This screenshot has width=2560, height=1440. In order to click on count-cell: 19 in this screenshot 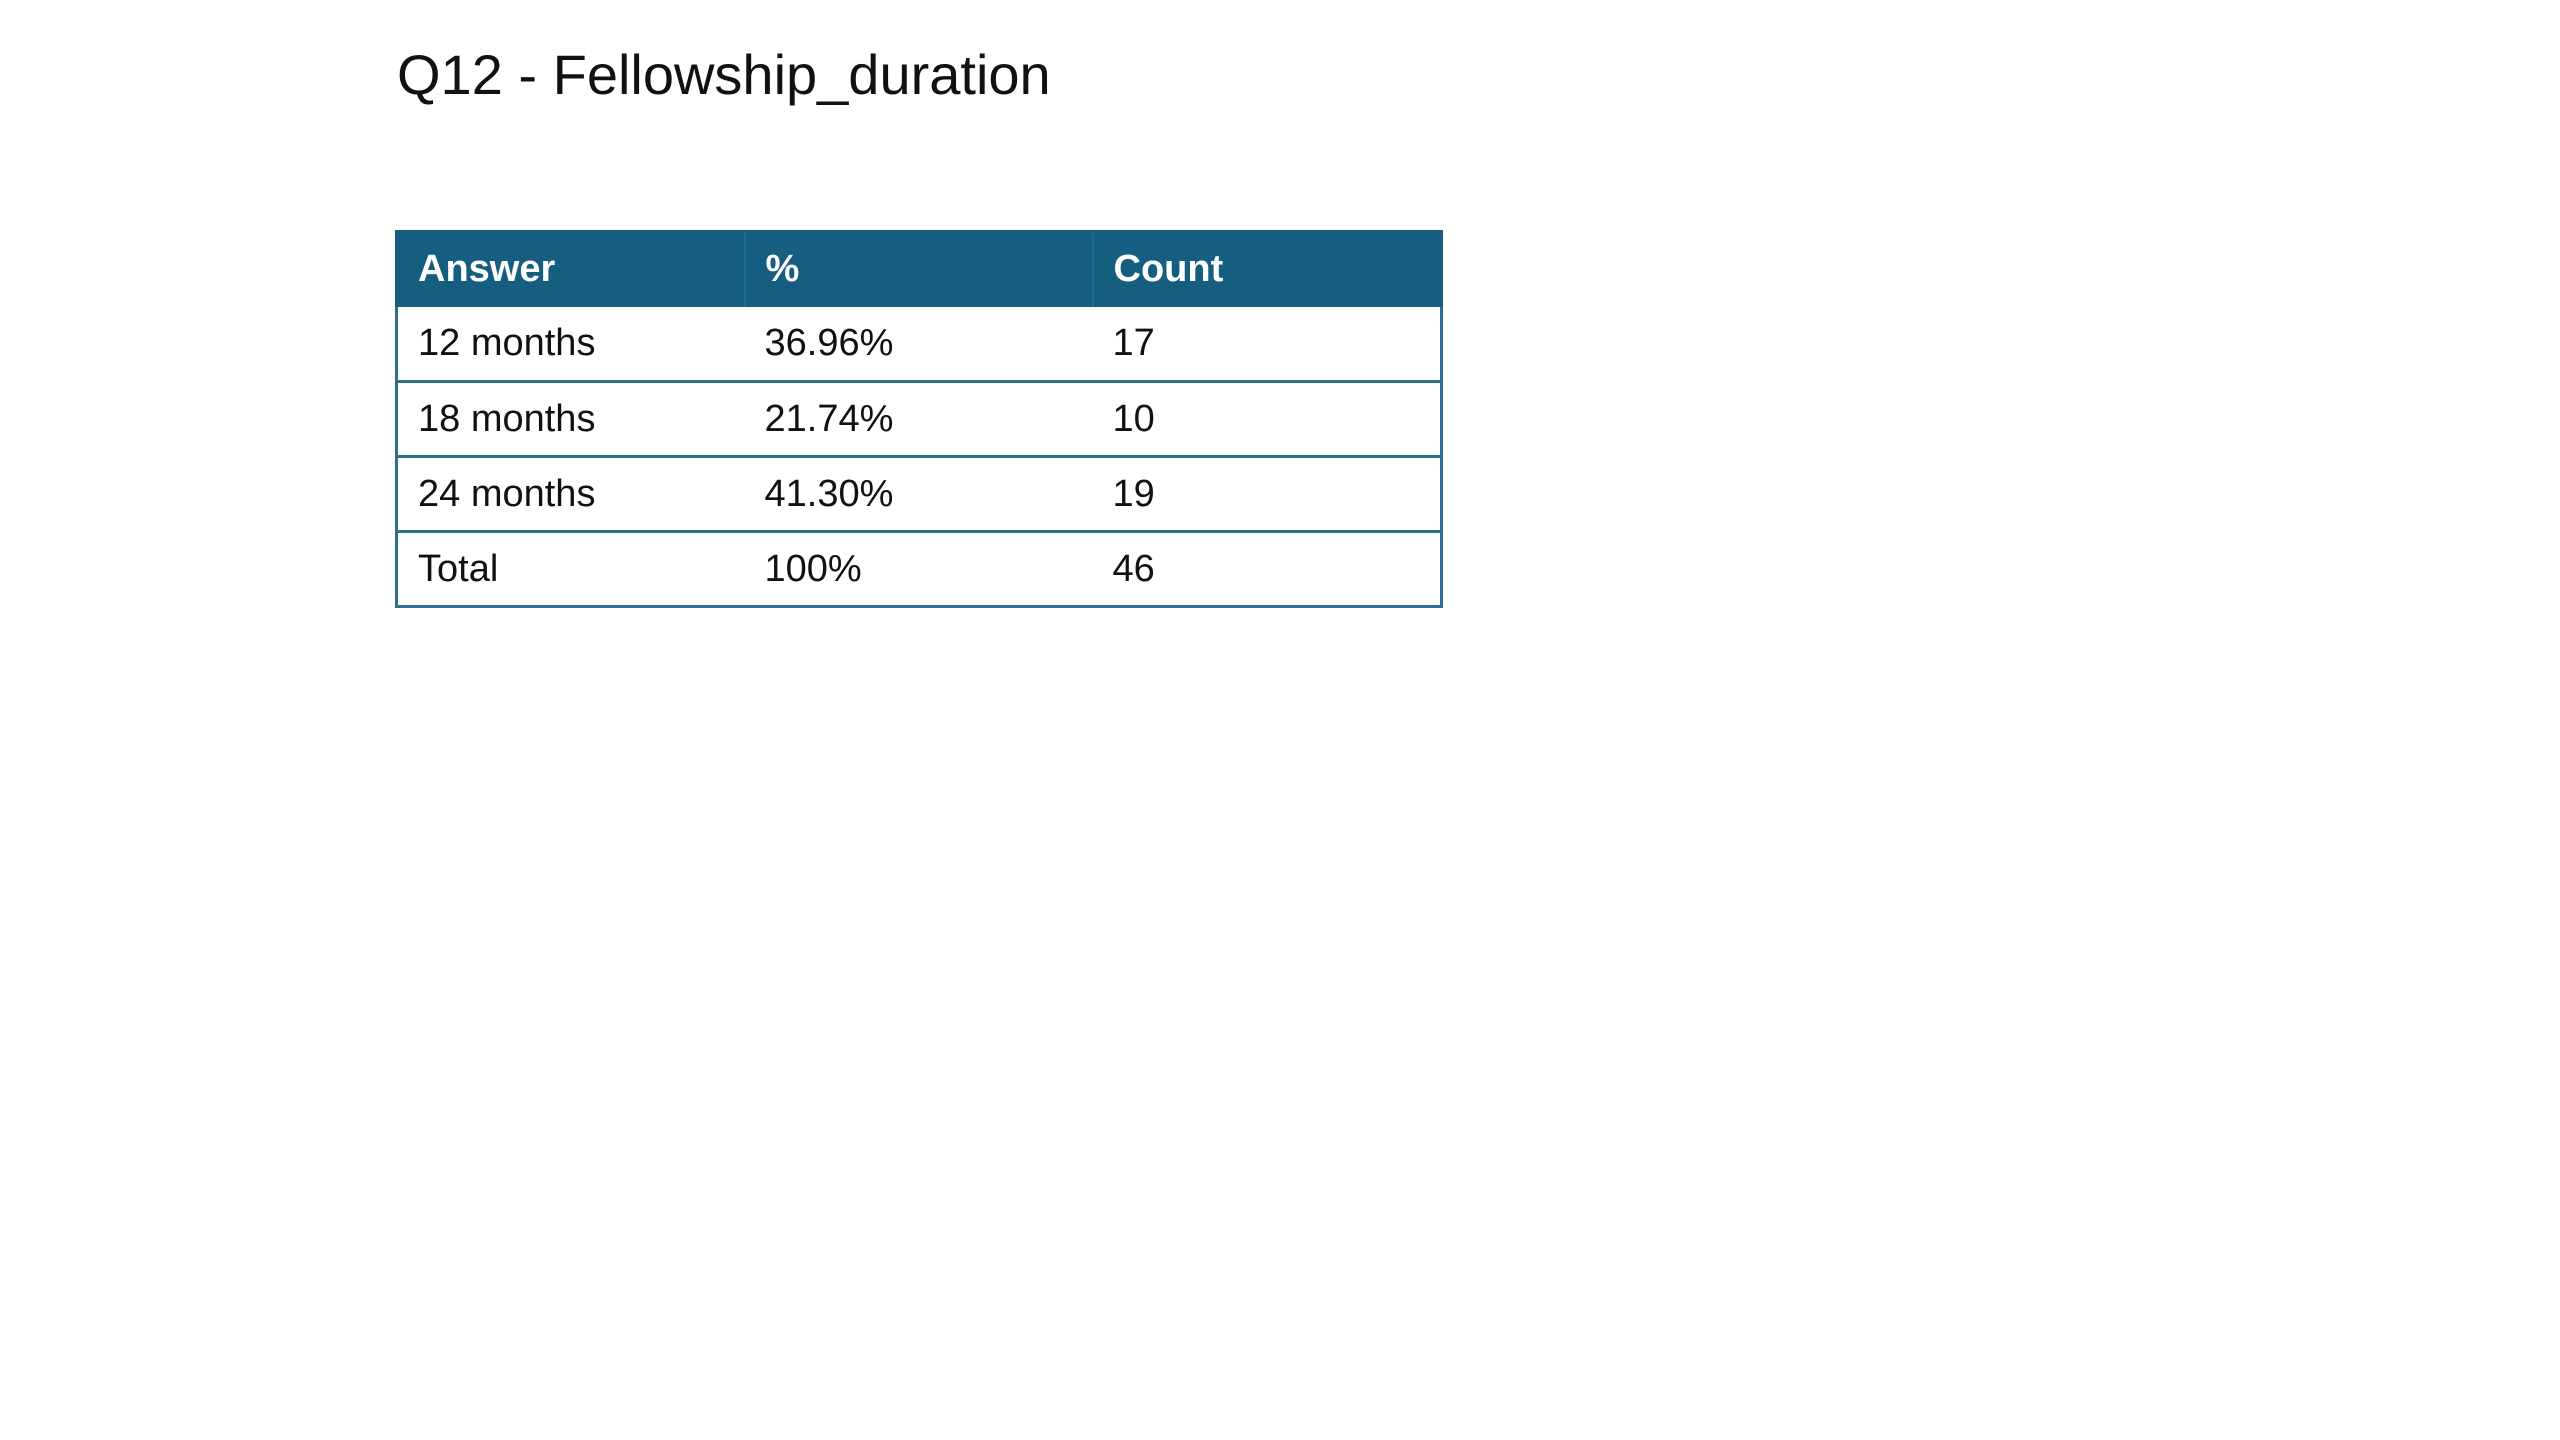, I will do `click(1267, 494)`.